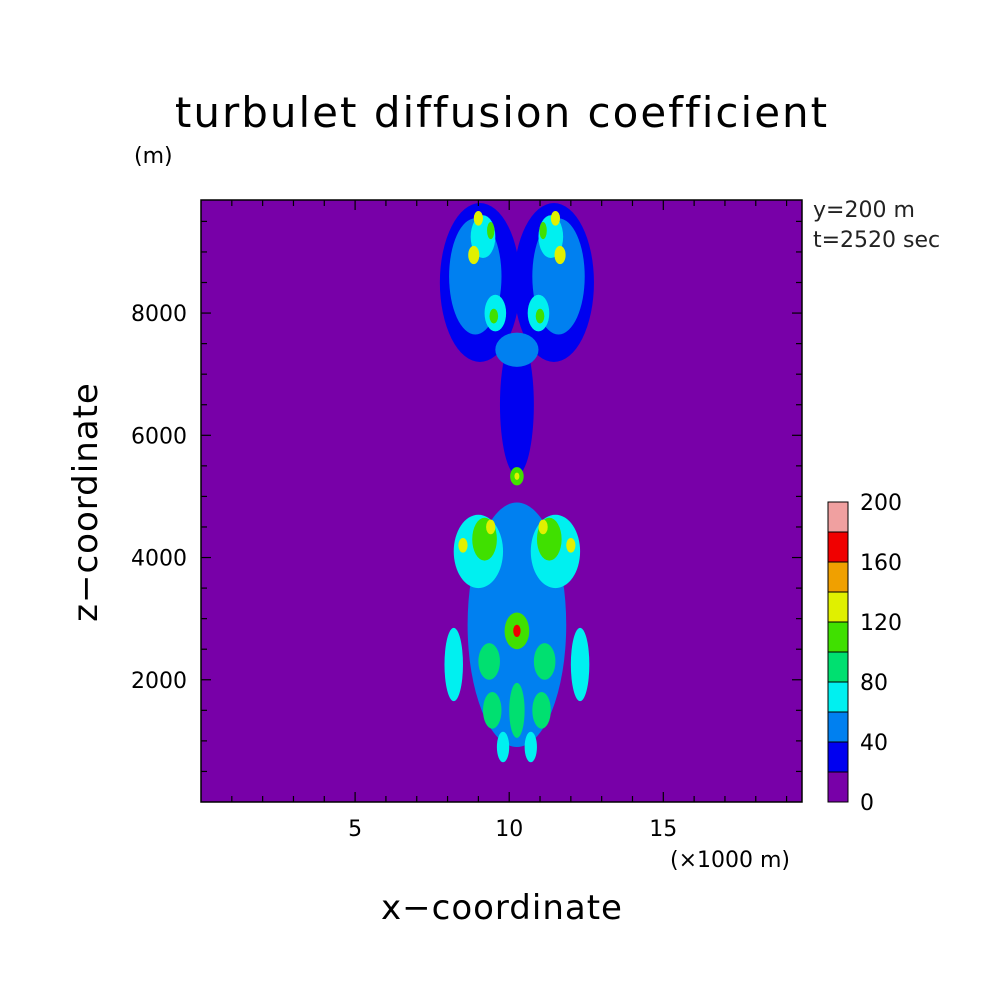 Image resolution: width=1004 pixels, height=1004 pixels. What do you see at coordinates (867, 803) in the screenshot?
I see `colorbar-label: 0` at bounding box center [867, 803].